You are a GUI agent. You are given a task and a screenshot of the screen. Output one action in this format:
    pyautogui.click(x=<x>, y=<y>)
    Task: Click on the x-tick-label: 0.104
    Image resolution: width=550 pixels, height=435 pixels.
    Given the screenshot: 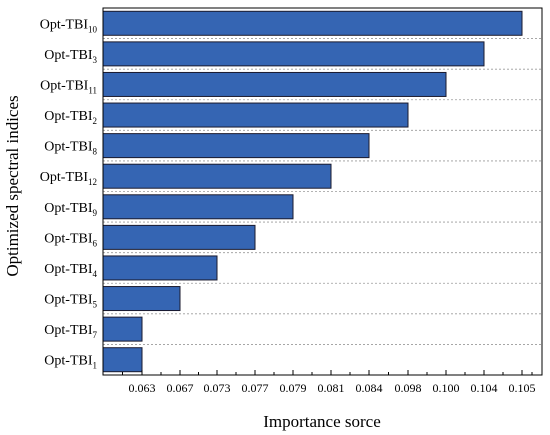 What is the action you would take?
    pyautogui.click(x=484, y=388)
    